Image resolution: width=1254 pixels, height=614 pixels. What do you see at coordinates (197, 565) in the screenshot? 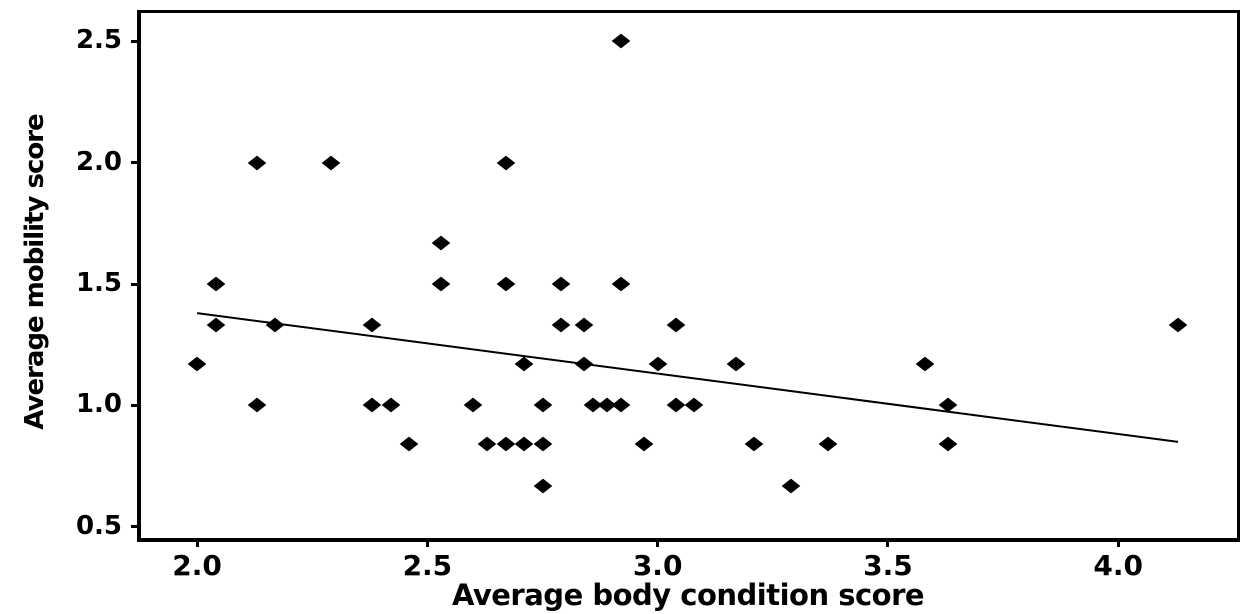
I see `x-tick-label: 2.0` at bounding box center [197, 565].